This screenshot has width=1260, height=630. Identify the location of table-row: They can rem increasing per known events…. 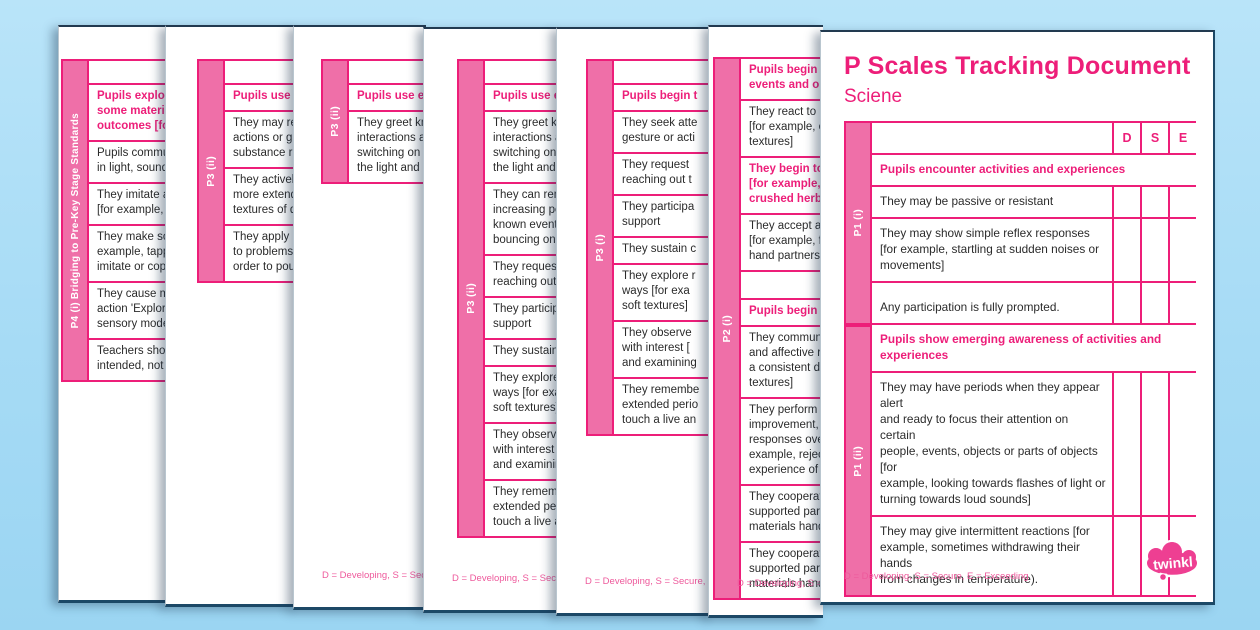
(522, 220).